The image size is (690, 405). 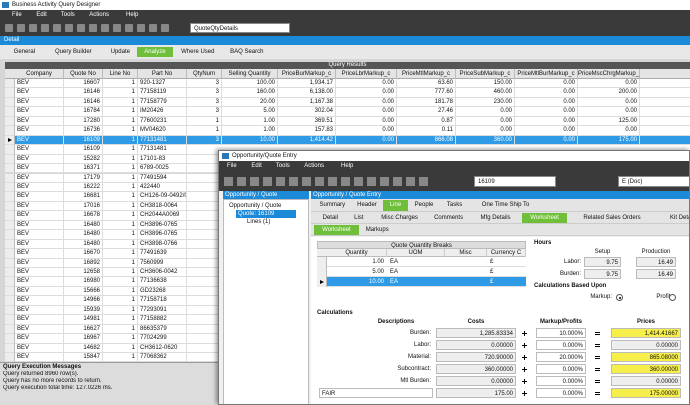 What do you see at coordinates (485, 74) in the screenshot?
I see `column-header: PriceSubMarkup_c` at bounding box center [485, 74].